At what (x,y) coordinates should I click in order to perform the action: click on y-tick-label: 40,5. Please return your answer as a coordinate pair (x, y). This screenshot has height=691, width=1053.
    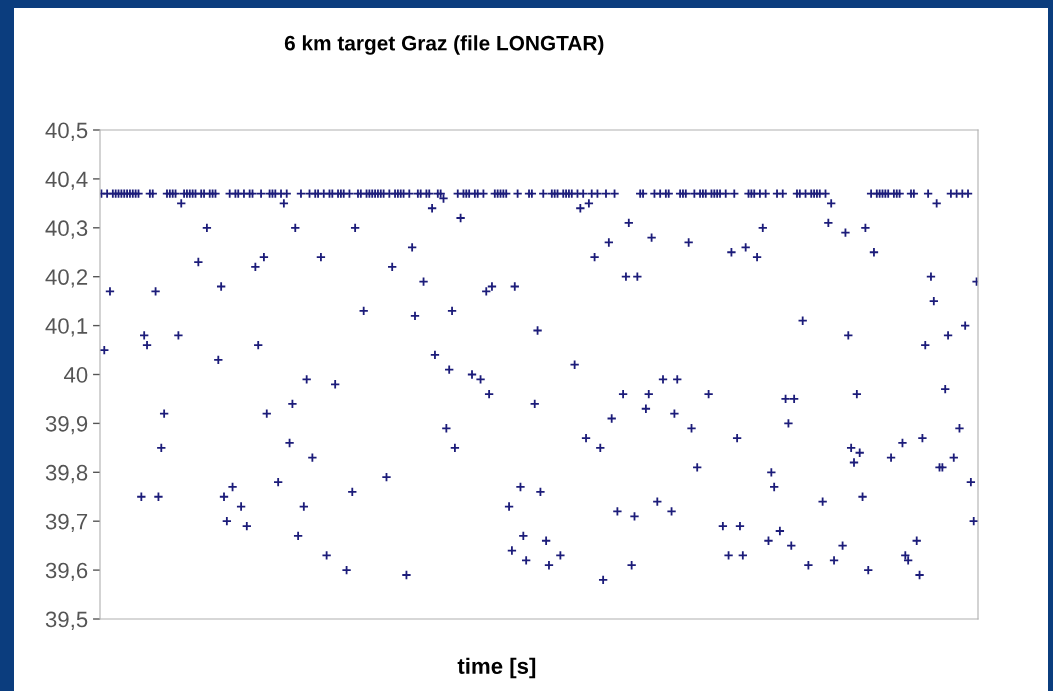
    Looking at the image, I should click on (66, 131).